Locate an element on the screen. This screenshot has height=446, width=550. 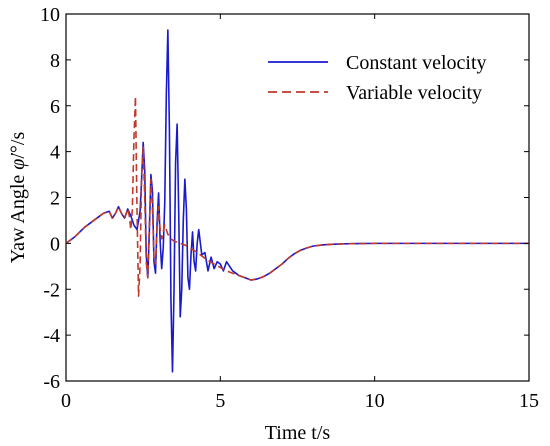
legend-label-2: Variable velocity is located at coordinates (414, 93).